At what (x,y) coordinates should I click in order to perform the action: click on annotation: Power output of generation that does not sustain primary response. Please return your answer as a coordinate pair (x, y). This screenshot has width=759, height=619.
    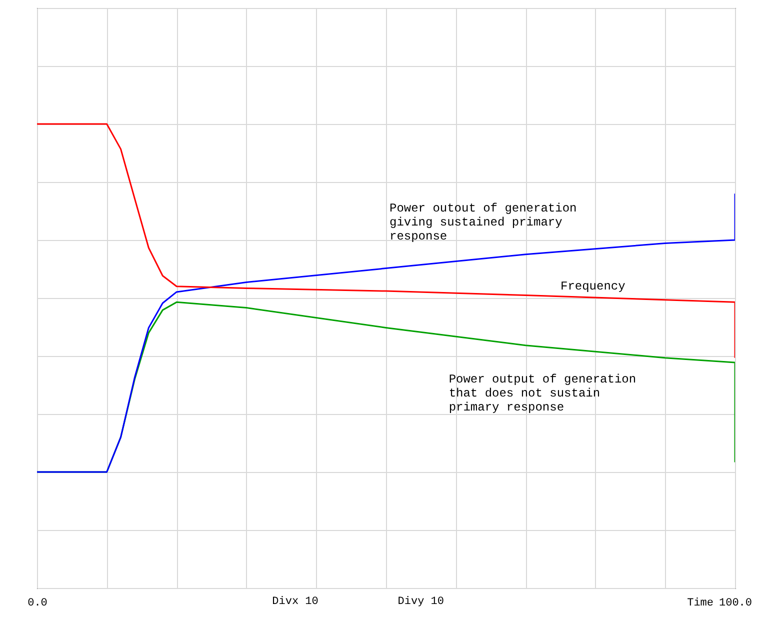
    Looking at the image, I should click on (542, 393).